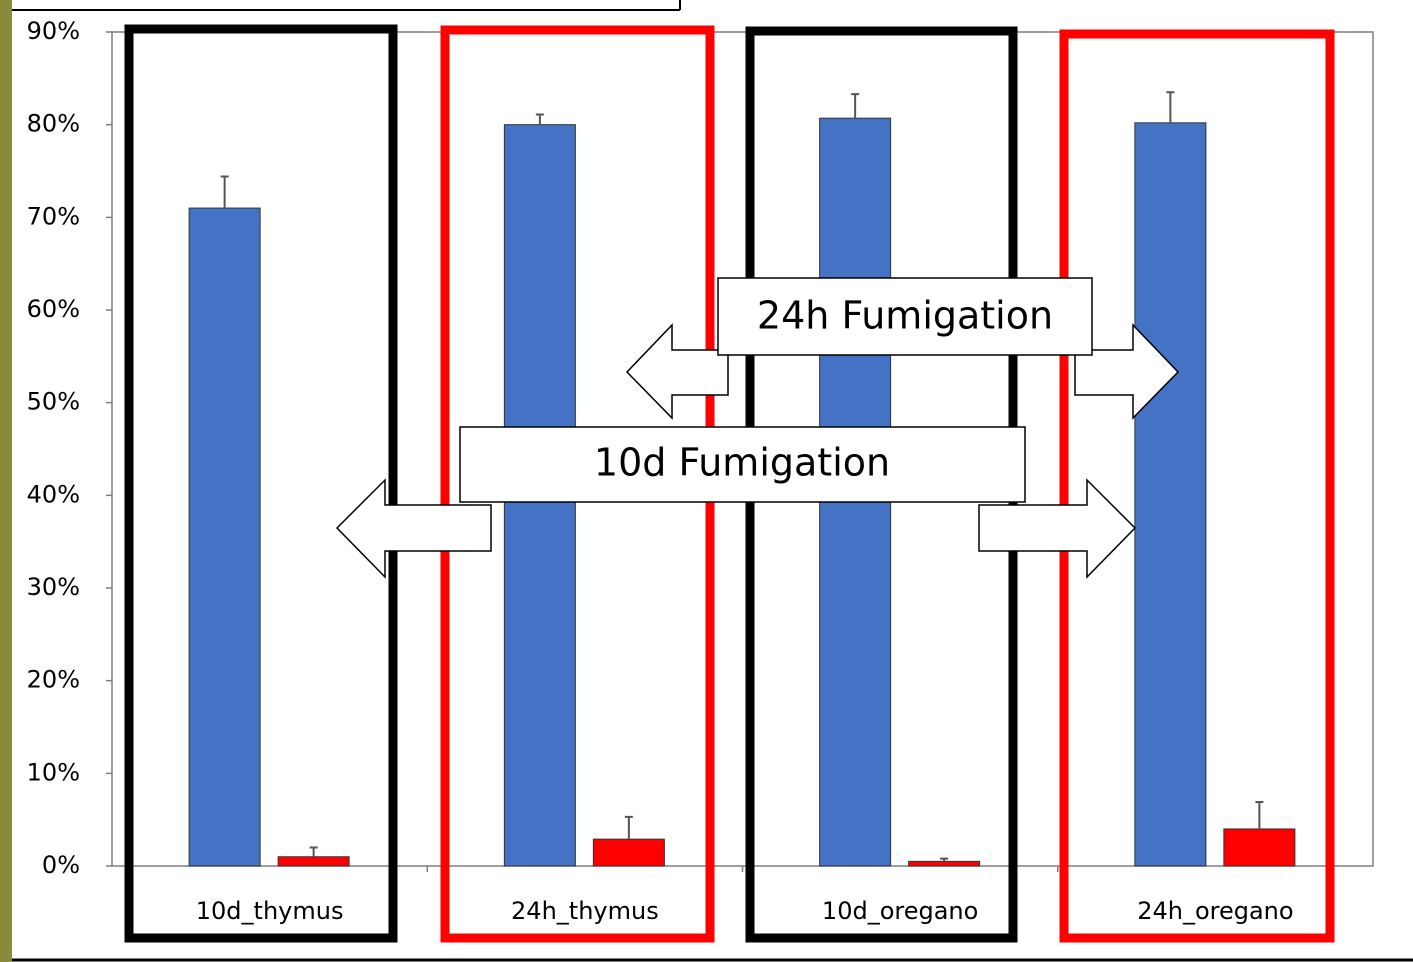  What do you see at coordinates (53, 772) in the screenshot?
I see `y-tick-label: 10%` at bounding box center [53, 772].